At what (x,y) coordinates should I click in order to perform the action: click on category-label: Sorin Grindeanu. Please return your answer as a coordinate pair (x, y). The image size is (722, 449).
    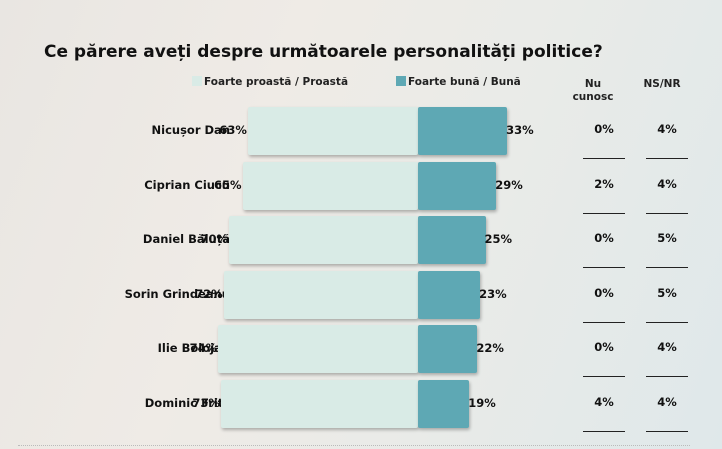
    Looking at the image, I should click on (177, 293).